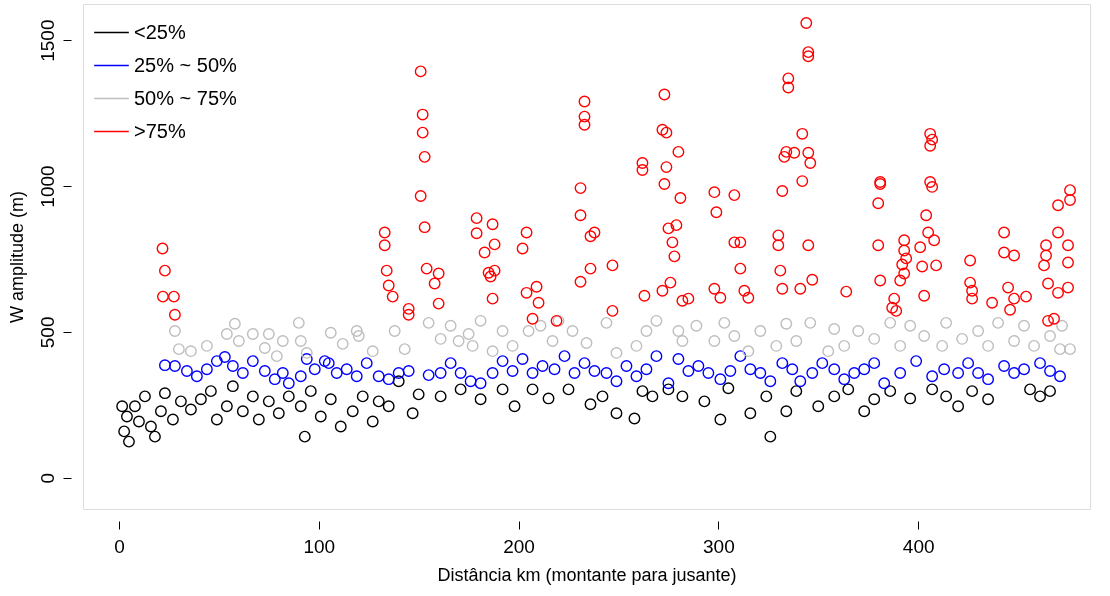 This screenshot has width=1110, height=596. I want to click on x-tick-label: 400, so click(918, 546).